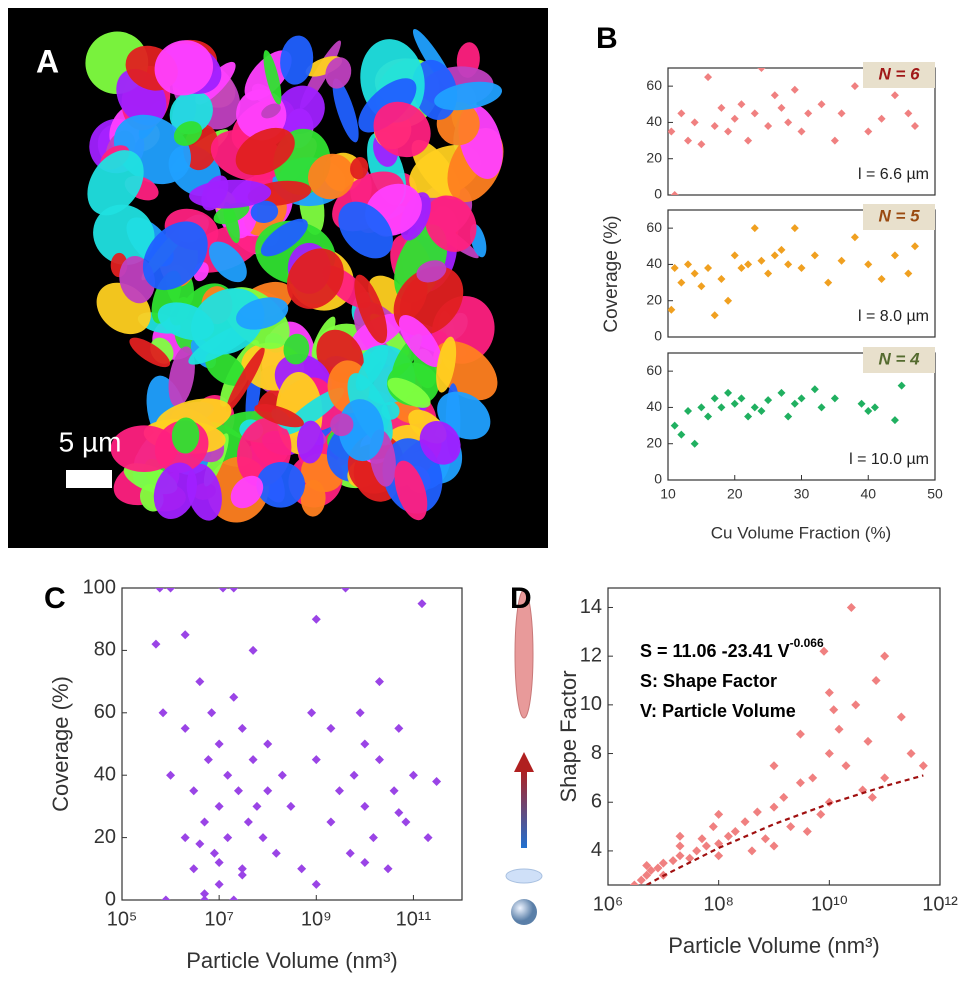 This screenshot has height=986, width=973. I want to click on y-tick-label: 6, so click(596, 802).